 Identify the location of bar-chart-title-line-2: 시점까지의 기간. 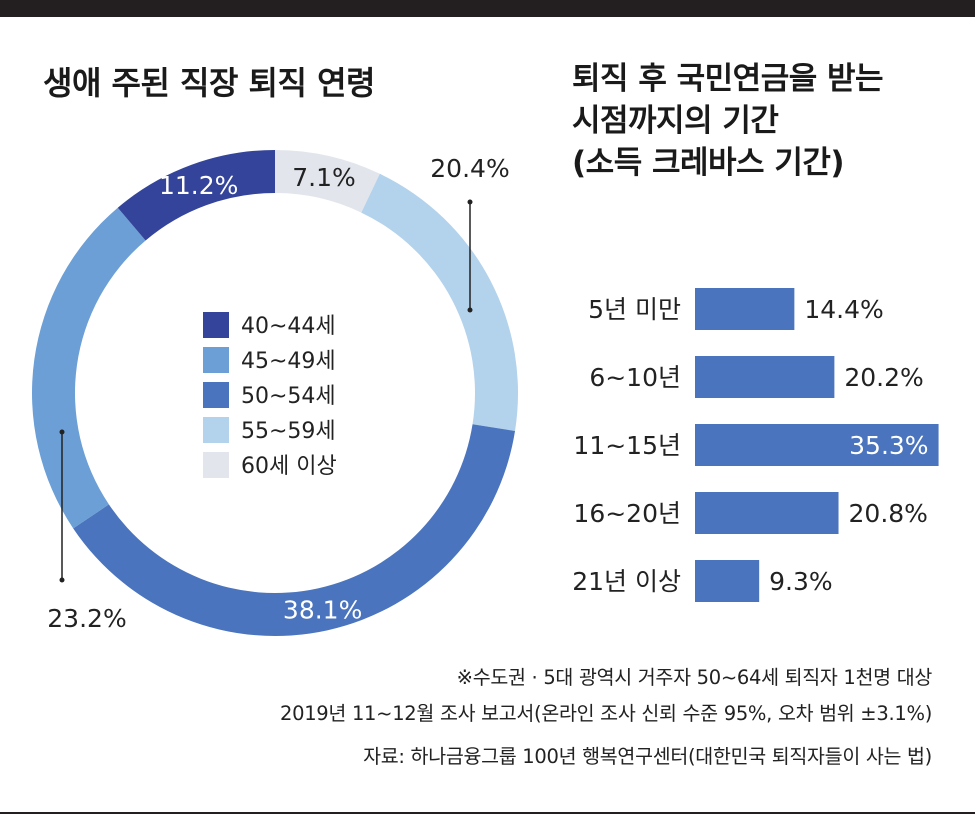
(675, 121).